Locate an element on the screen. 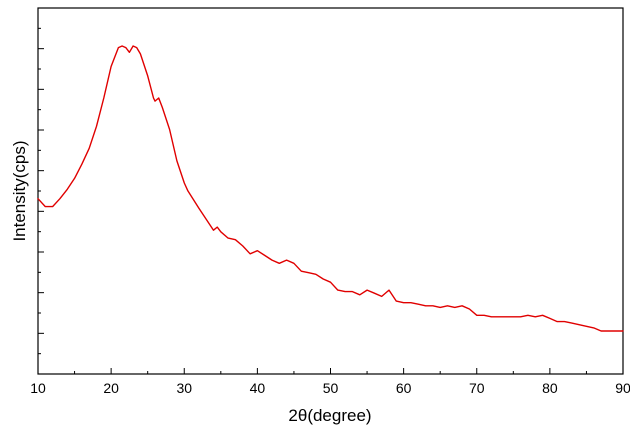 The width and height of the screenshot is (630, 437). x-axis-ticks: 10 20 30 40 50 60 70 80 90 is located at coordinates (330, 382).